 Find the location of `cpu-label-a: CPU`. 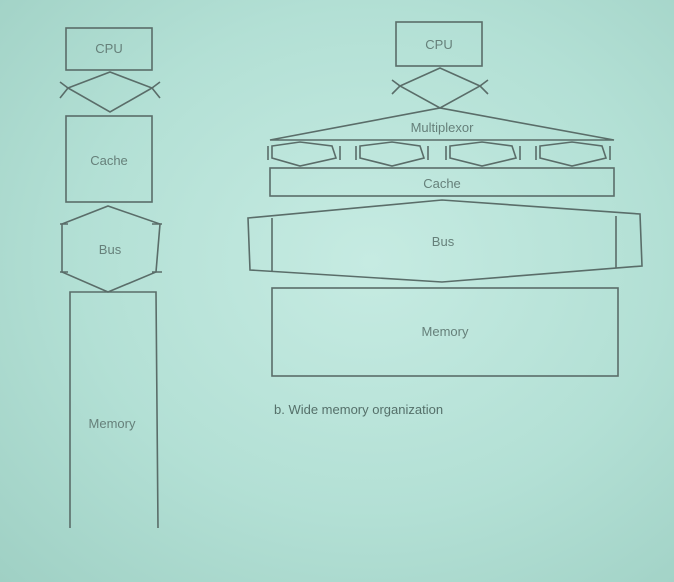

cpu-label-a: CPU is located at coordinates (108, 48).